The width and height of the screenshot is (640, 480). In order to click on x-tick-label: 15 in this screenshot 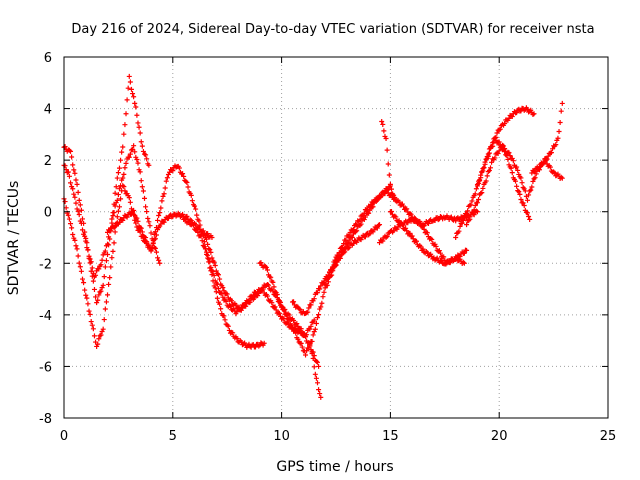, I will do `click(390, 436)`.